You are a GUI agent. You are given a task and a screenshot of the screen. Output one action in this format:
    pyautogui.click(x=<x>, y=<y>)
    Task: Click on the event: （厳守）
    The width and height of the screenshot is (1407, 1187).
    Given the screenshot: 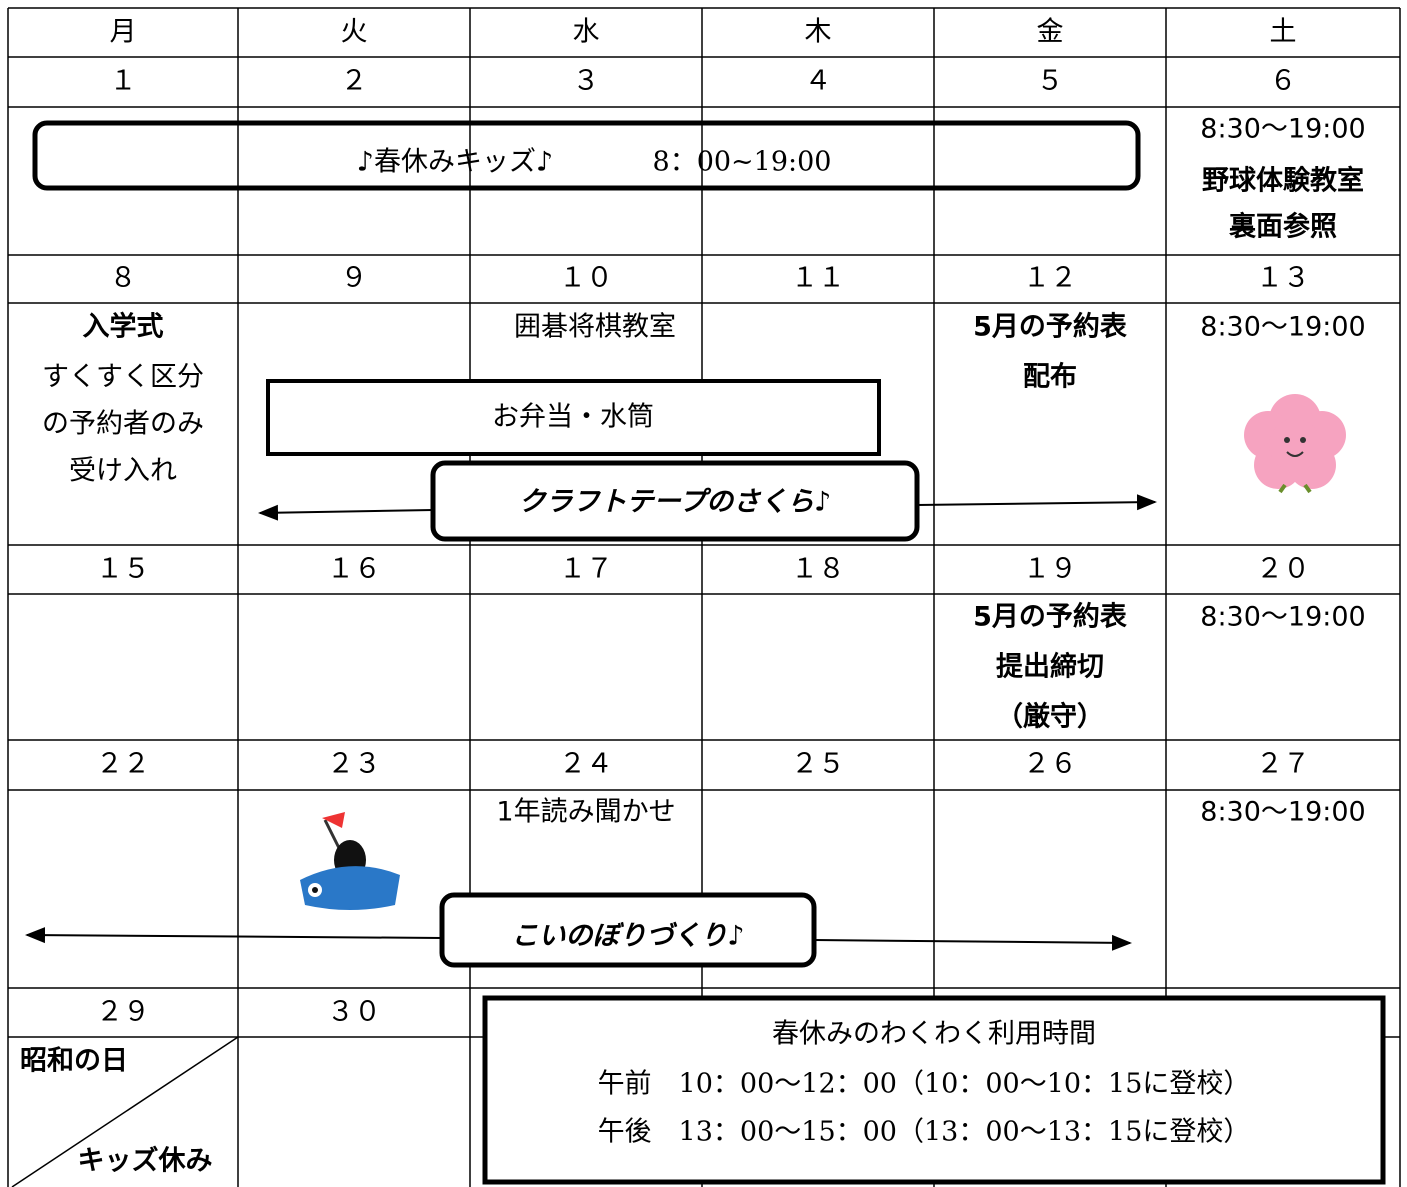 What is the action you would take?
    pyautogui.click(x=1050, y=717)
    